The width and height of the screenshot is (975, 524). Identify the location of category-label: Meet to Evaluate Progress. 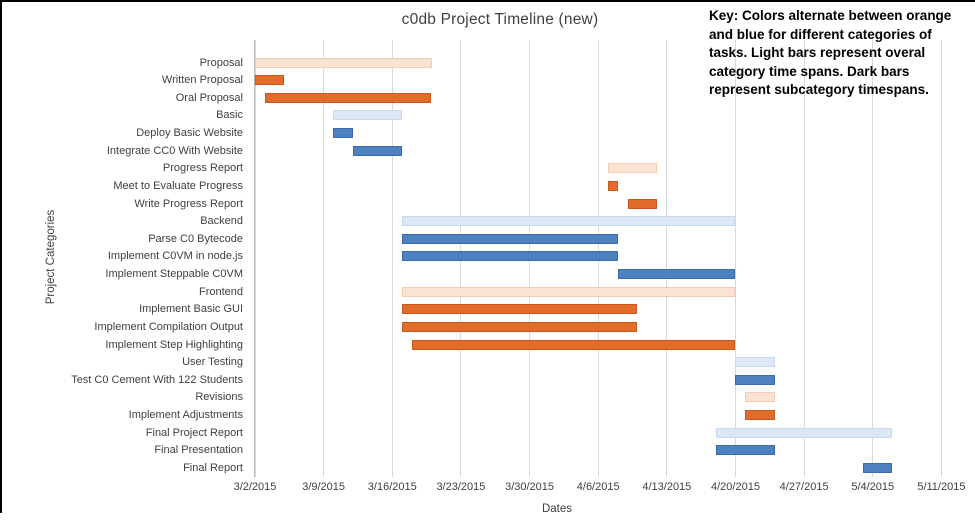
(178, 185).